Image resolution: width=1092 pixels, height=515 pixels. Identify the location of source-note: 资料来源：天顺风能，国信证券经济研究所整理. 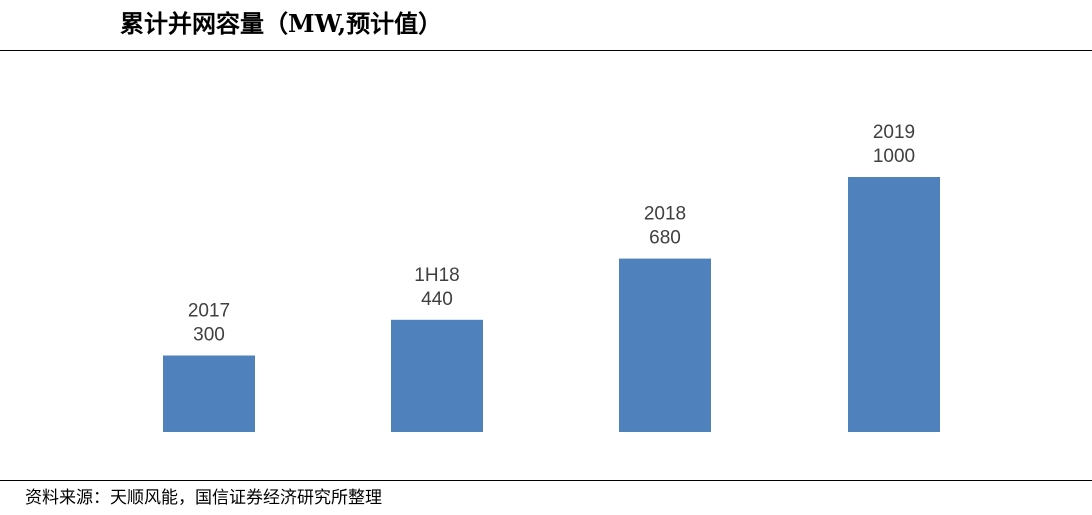
(203, 498).